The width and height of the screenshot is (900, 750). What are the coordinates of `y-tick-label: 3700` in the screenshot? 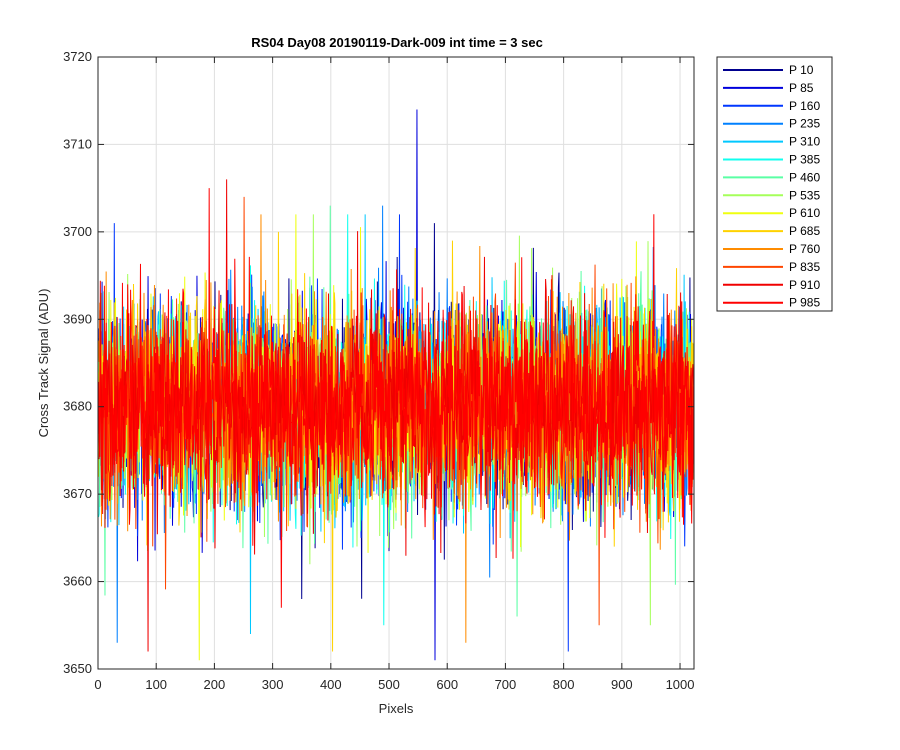 It's located at (77, 231).